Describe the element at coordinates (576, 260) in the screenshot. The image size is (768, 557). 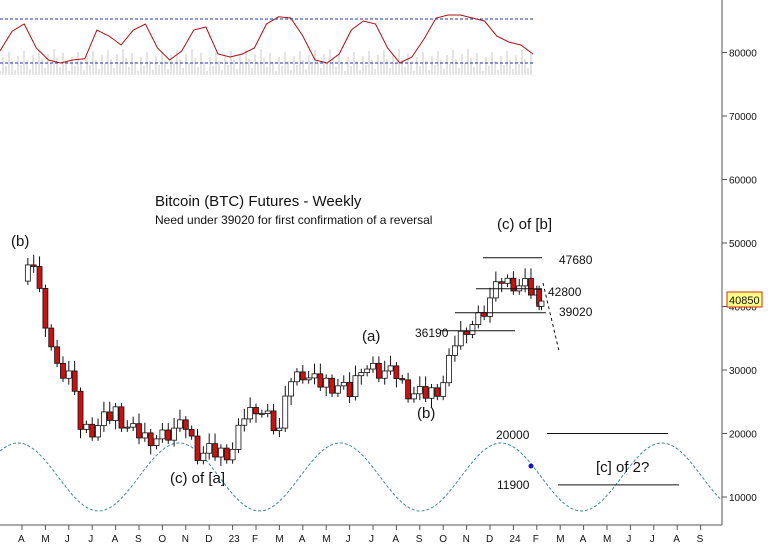
I see `level-label-47680: 47680` at that location.